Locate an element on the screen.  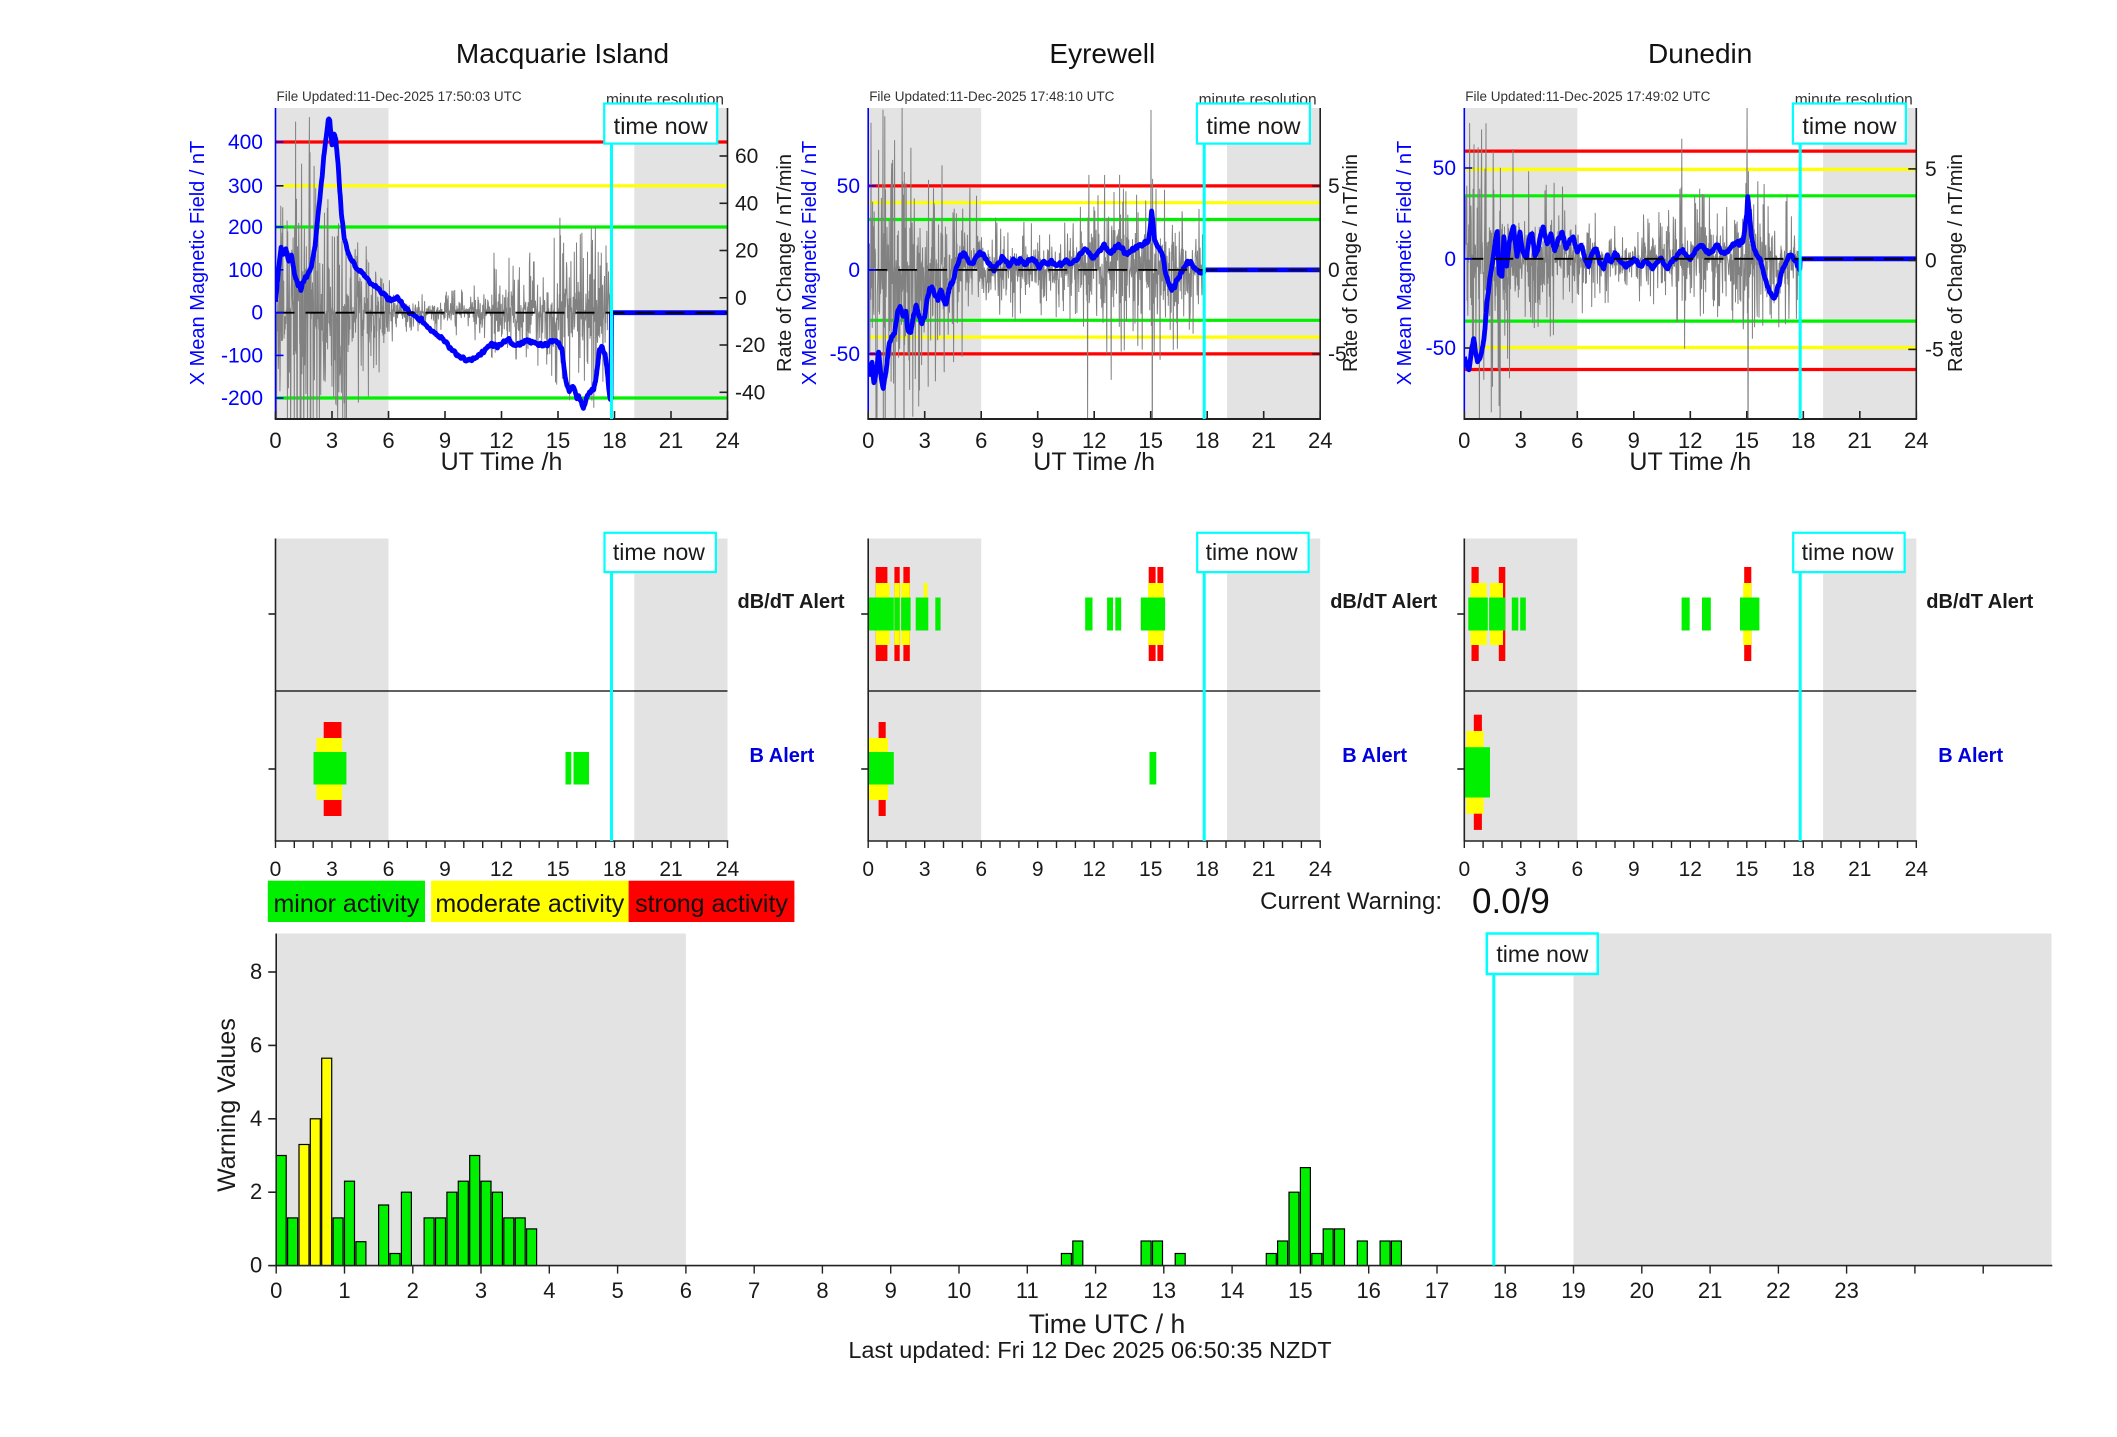
svg-text: 40 is located at coordinates (746, 203).